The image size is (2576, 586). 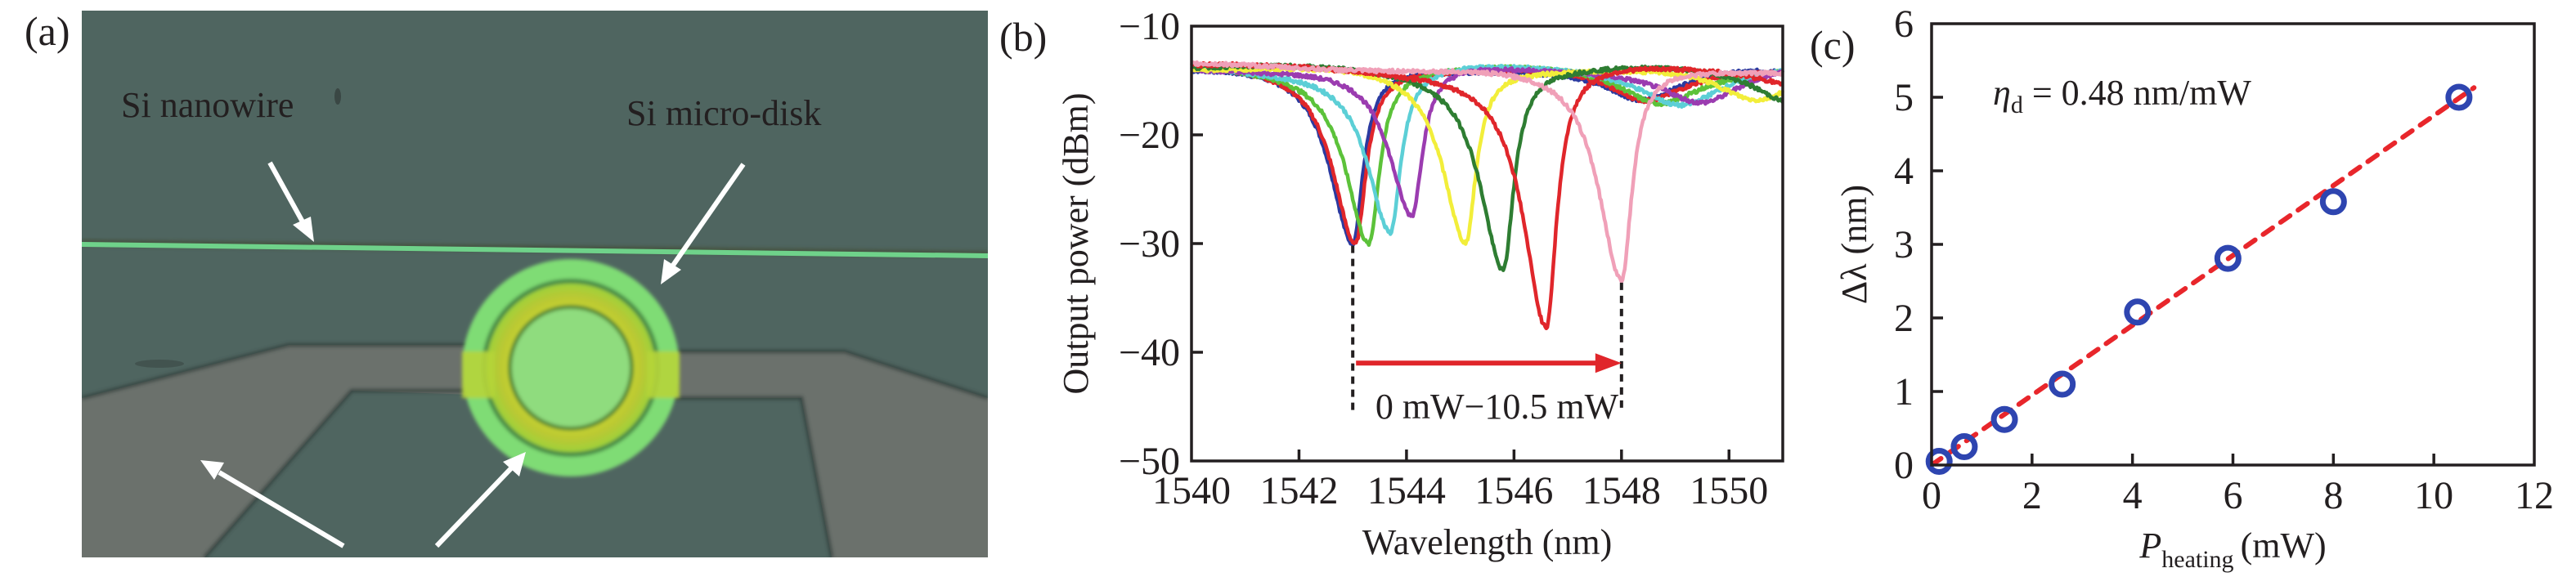 I want to click on si-micro-disk, so click(x=571, y=368).